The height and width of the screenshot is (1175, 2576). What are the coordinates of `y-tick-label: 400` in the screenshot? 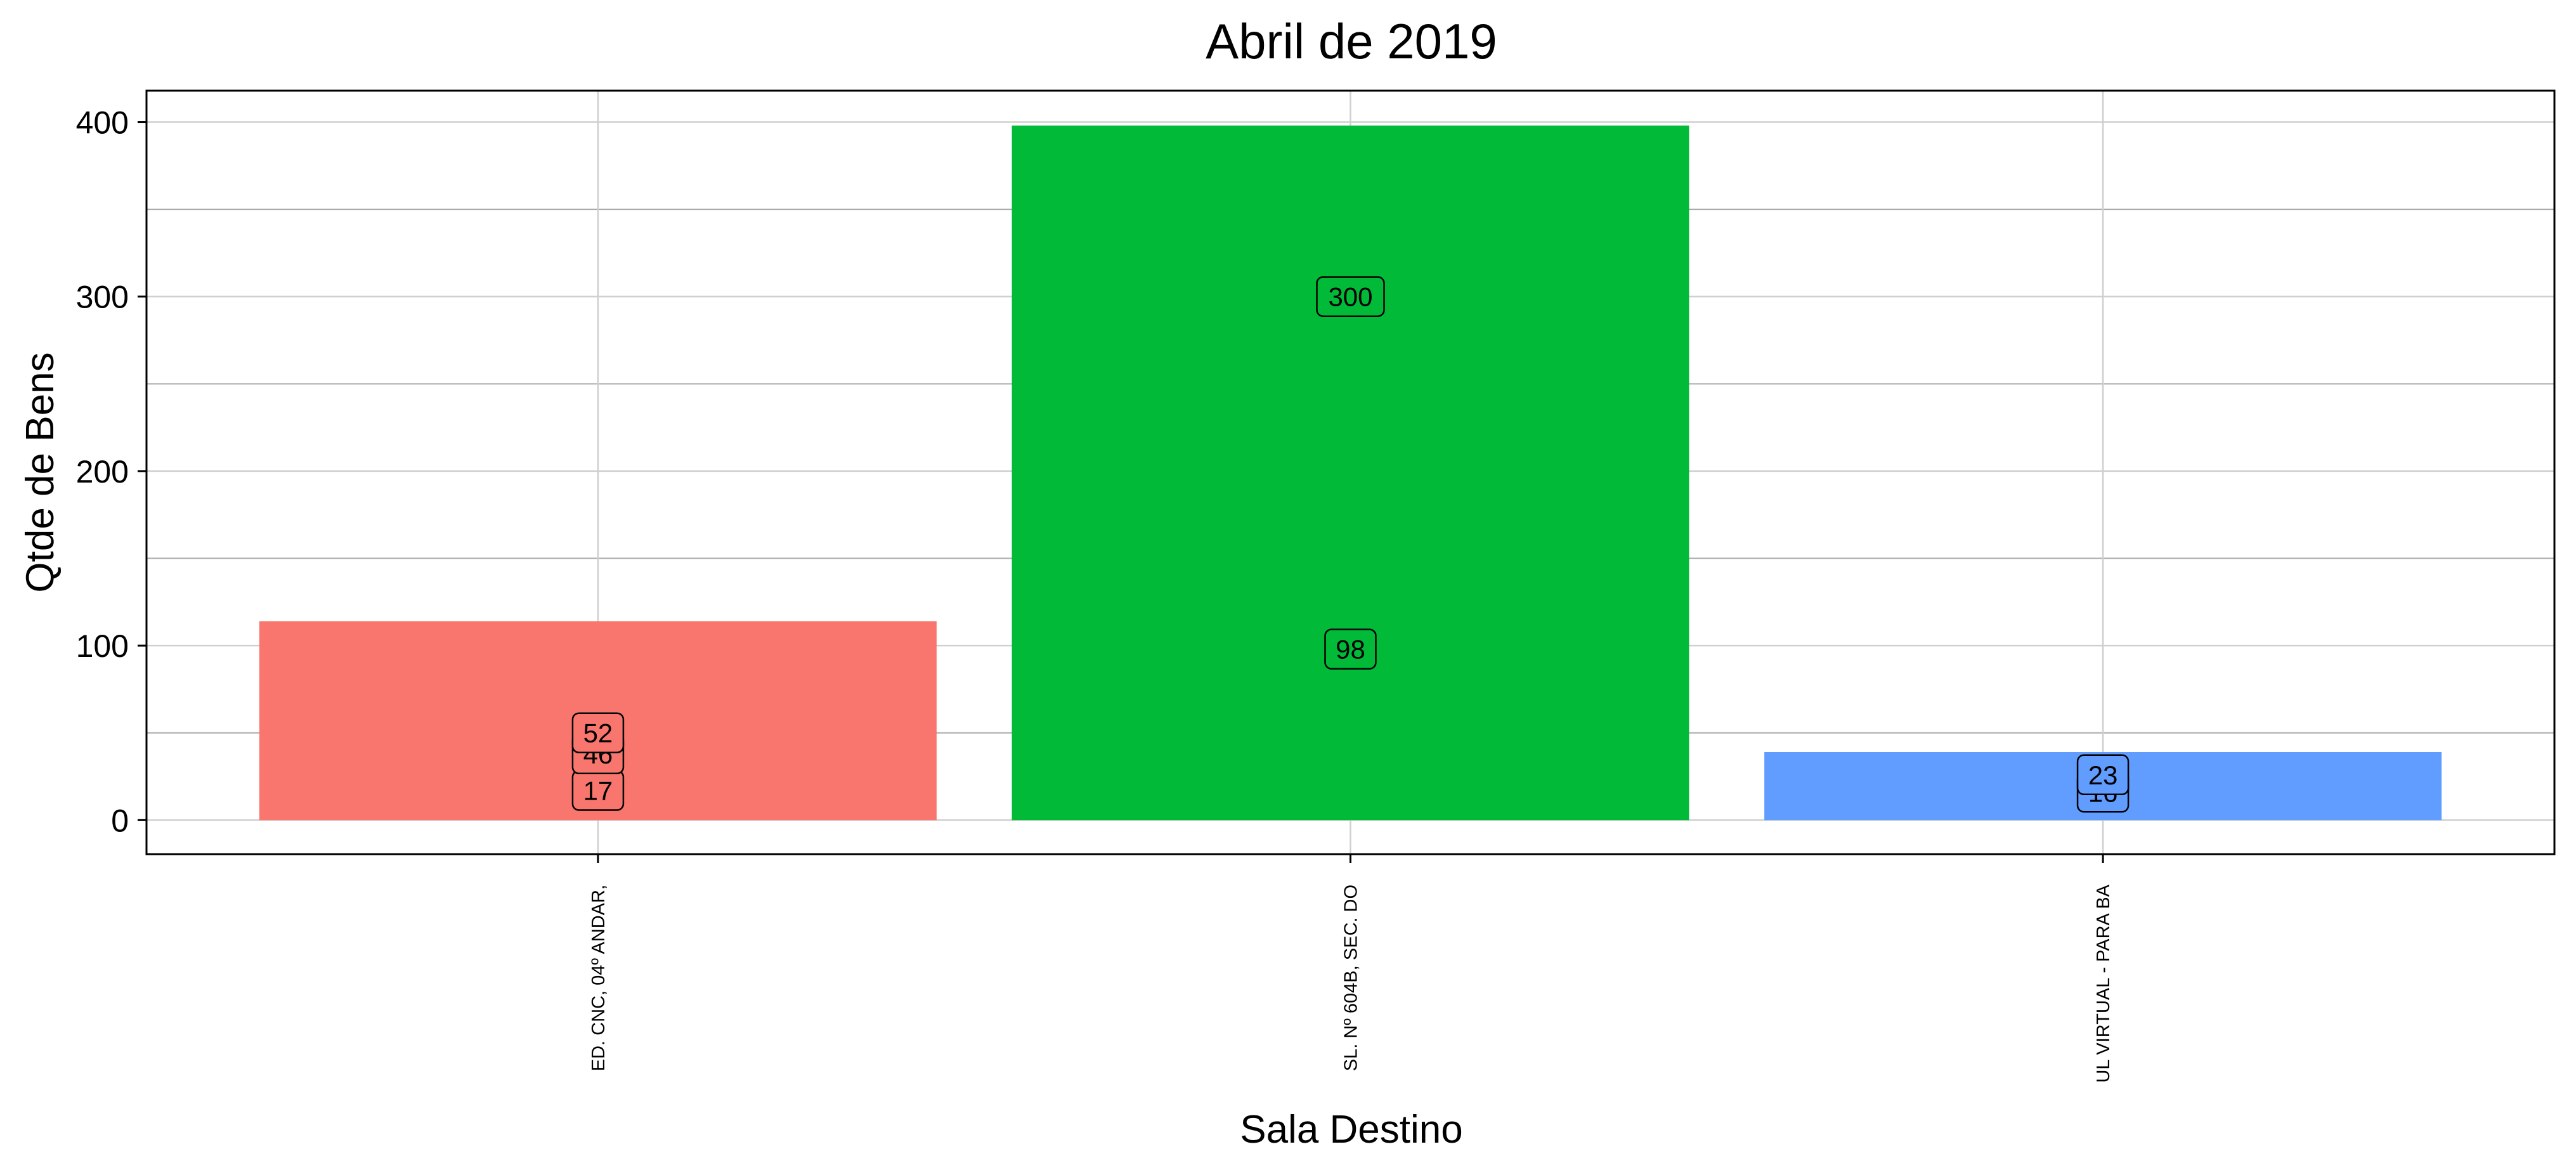 It's located at (103, 123).